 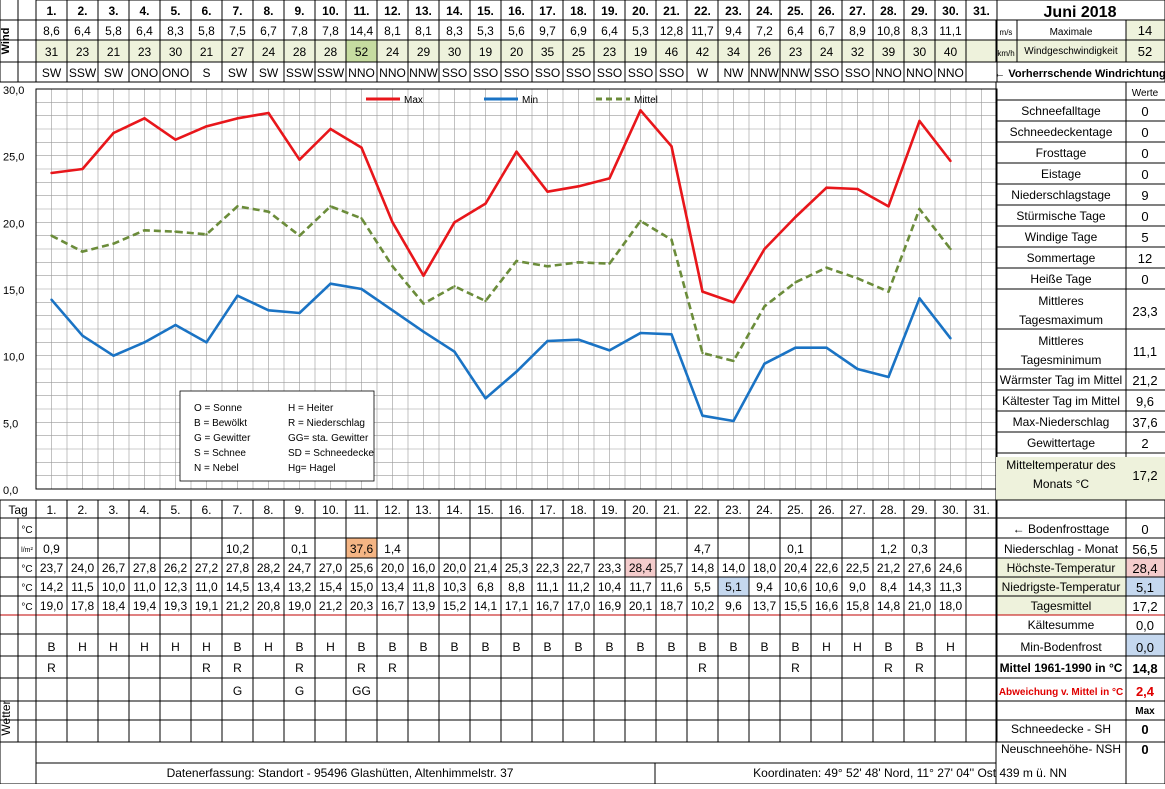 I want to click on min-temp-cell: 5,5, so click(x=702, y=587).